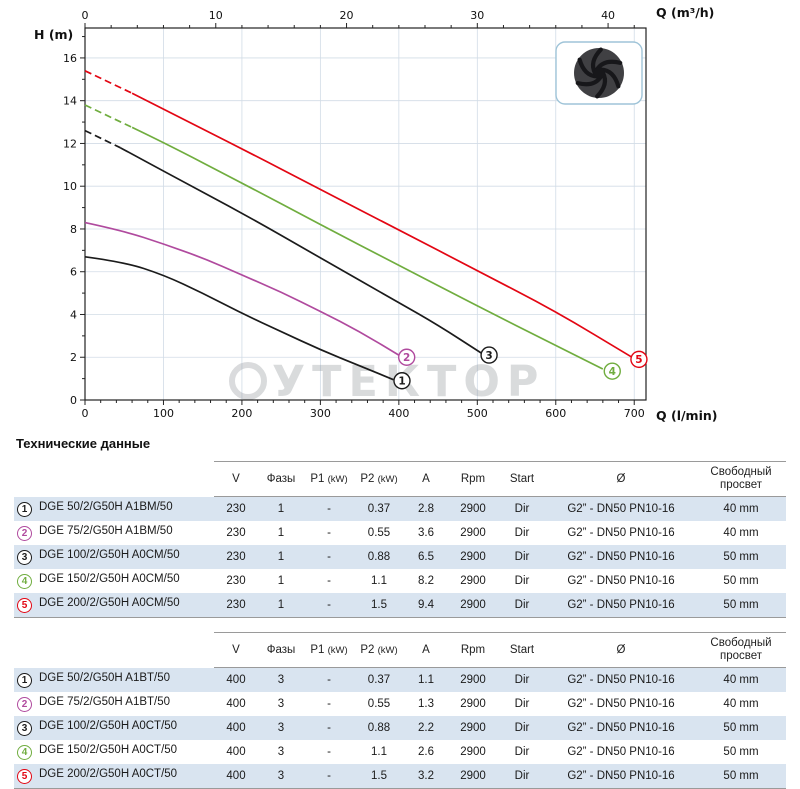  I want to click on x-bottom-tick-label: 400, so click(398, 413).